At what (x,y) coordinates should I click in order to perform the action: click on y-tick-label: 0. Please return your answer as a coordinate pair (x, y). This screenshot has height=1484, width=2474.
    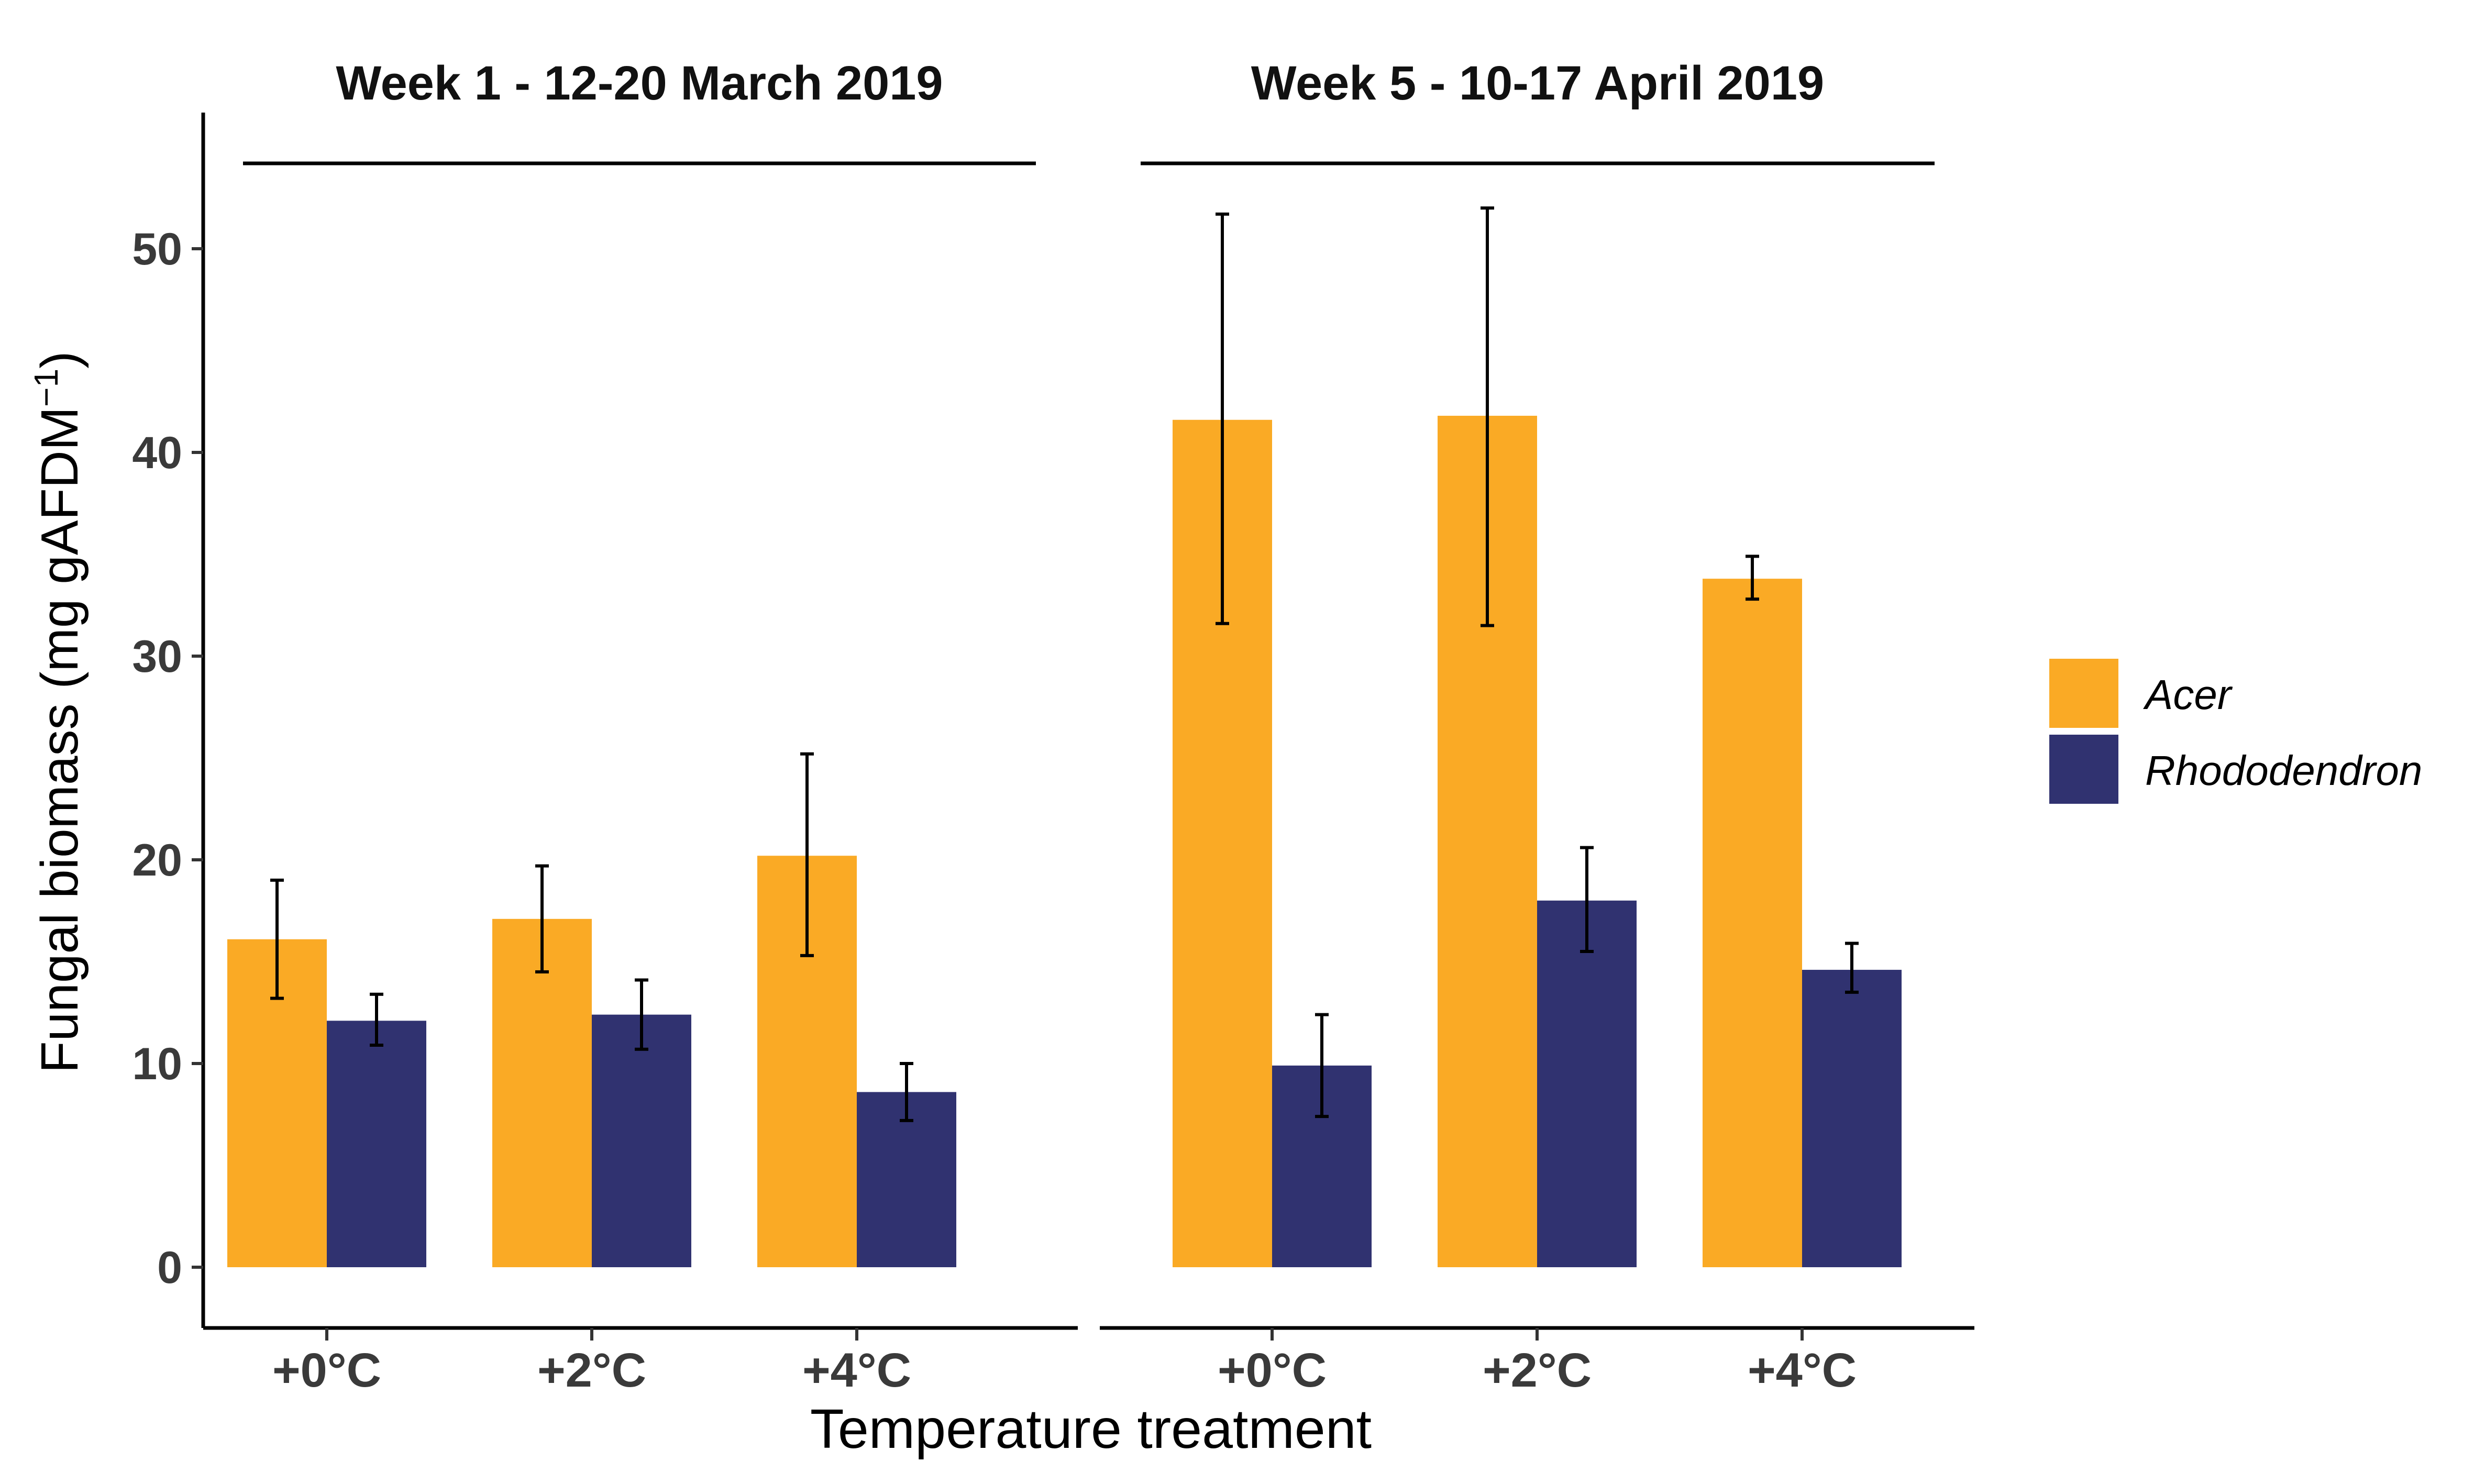
    Looking at the image, I should click on (169, 1268).